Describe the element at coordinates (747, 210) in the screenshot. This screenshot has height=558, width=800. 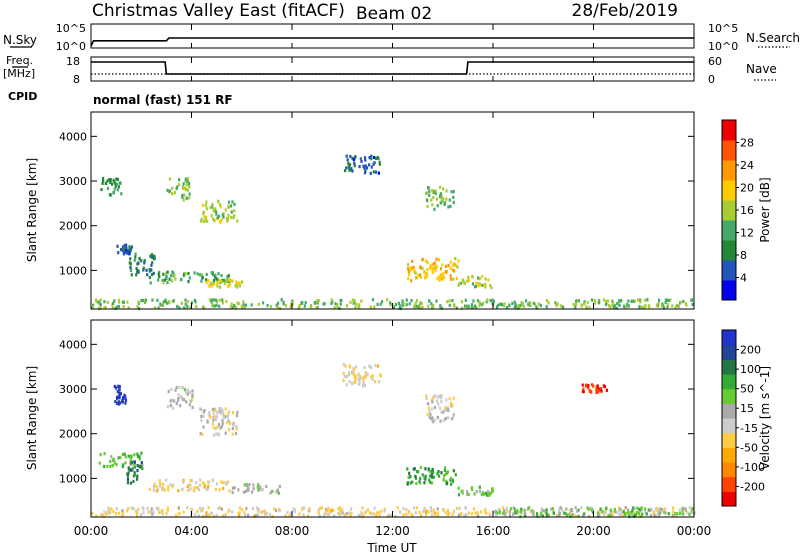
I see `colorbar-tick-label: 16` at that location.